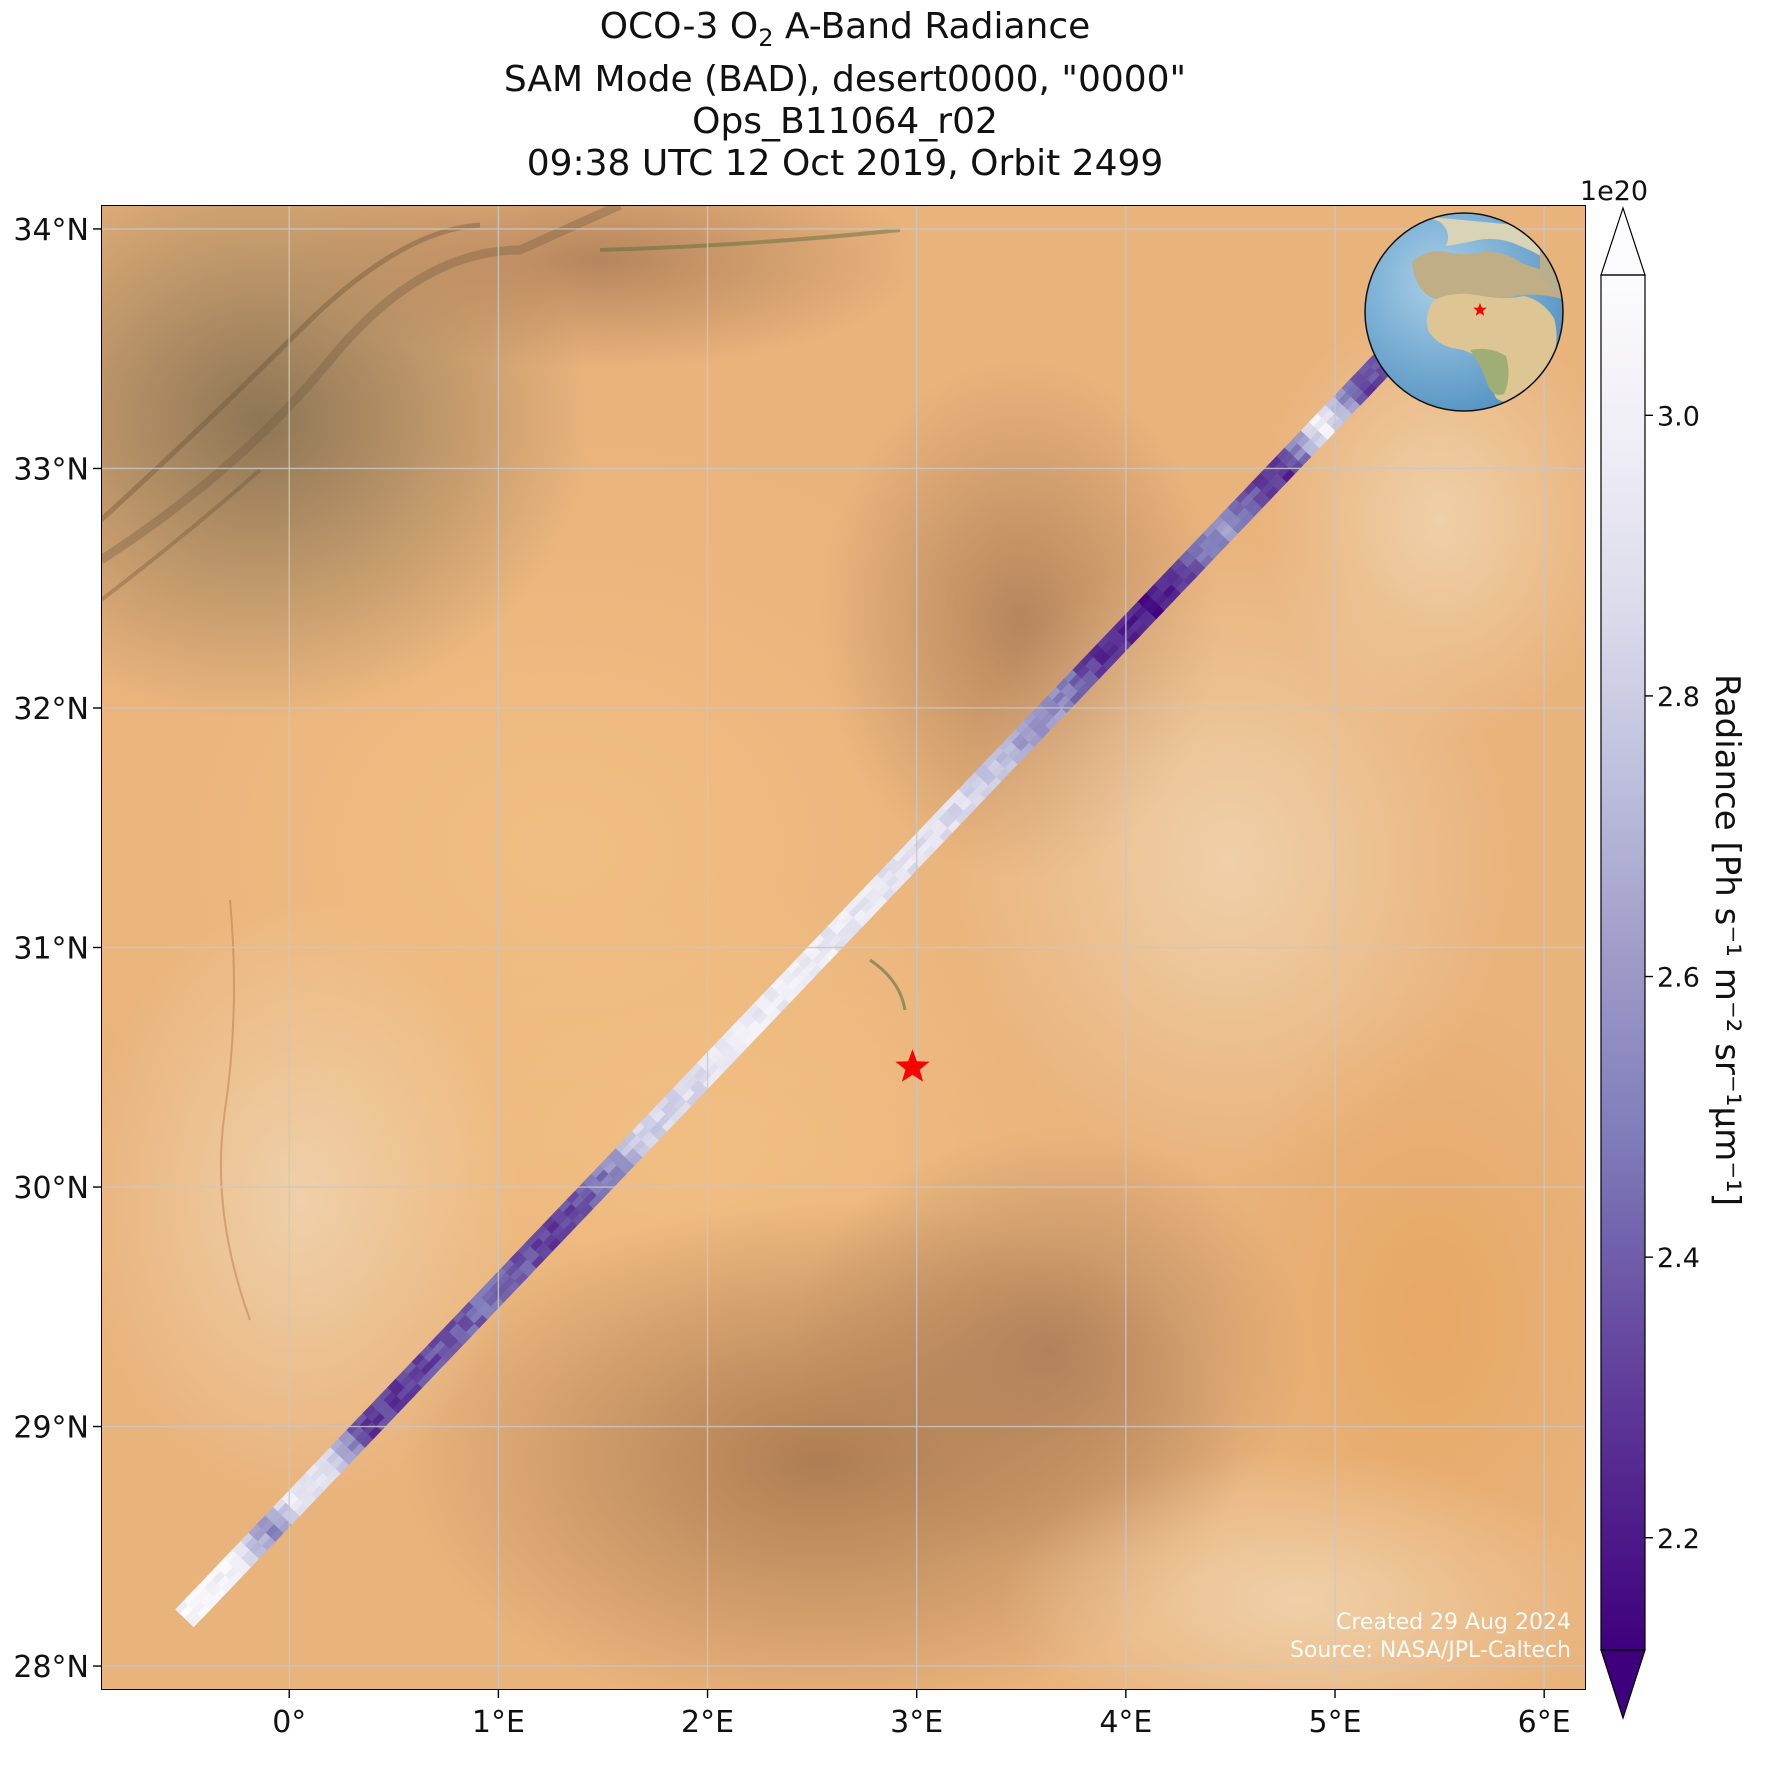 The width and height of the screenshot is (1767, 1769). What do you see at coordinates (1678, 697) in the screenshot?
I see `colorbar-tick-label: 2.8` at bounding box center [1678, 697].